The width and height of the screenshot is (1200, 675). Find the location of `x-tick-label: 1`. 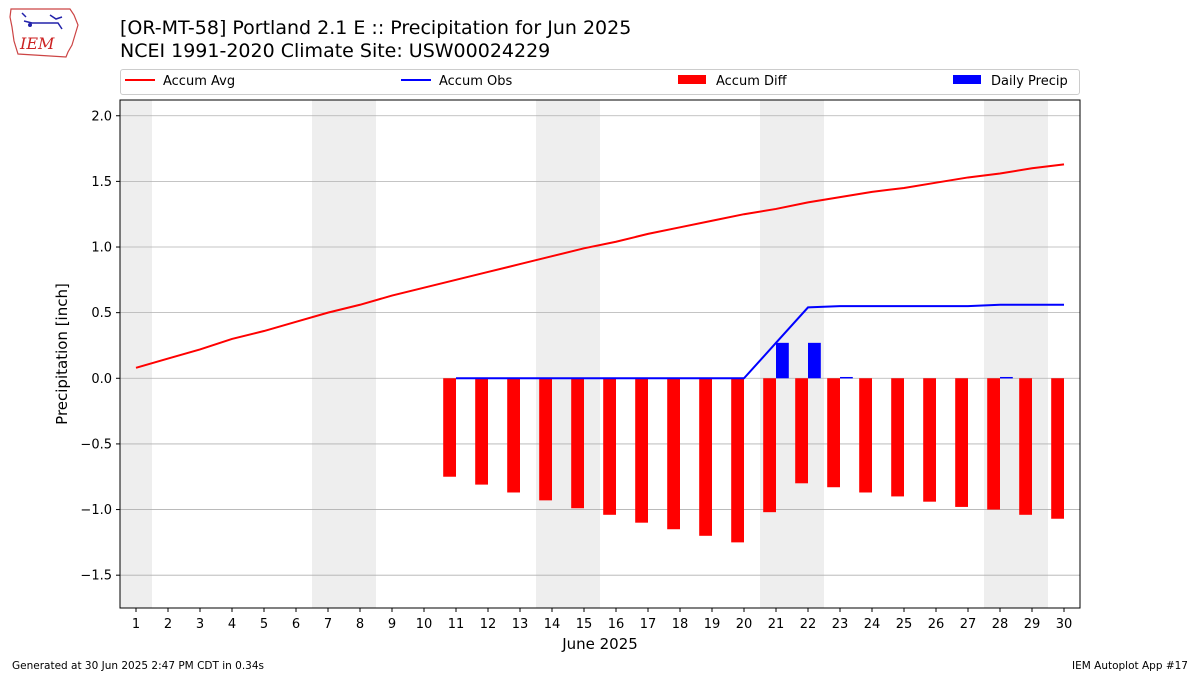

x-tick-label: 1 is located at coordinates (136, 624).